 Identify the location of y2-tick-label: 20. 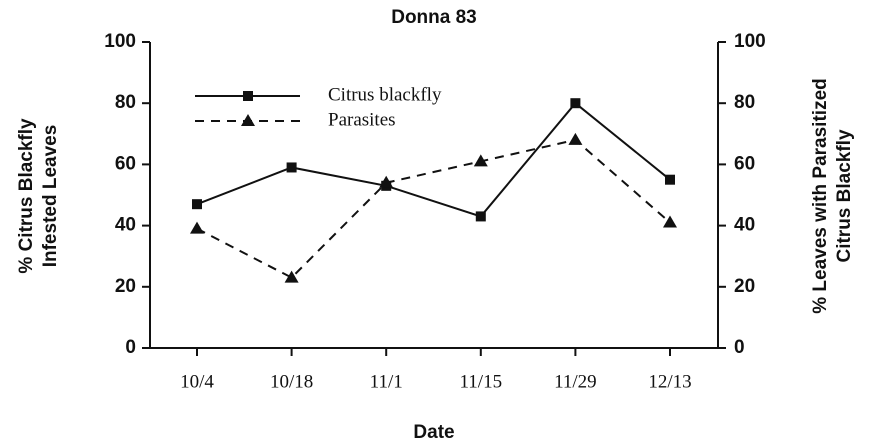
(744, 286).